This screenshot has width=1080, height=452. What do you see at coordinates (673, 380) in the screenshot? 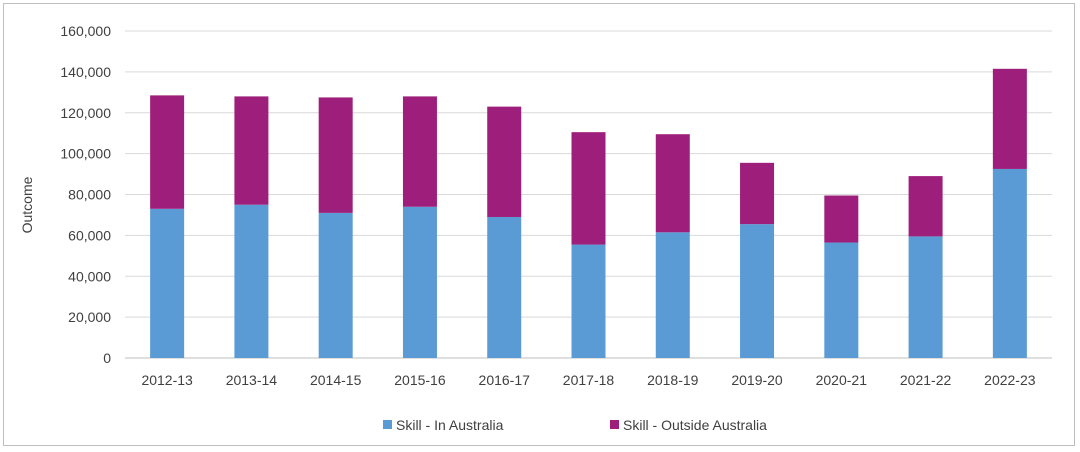
I see `x-tick-label: 2018-19` at bounding box center [673, 380].